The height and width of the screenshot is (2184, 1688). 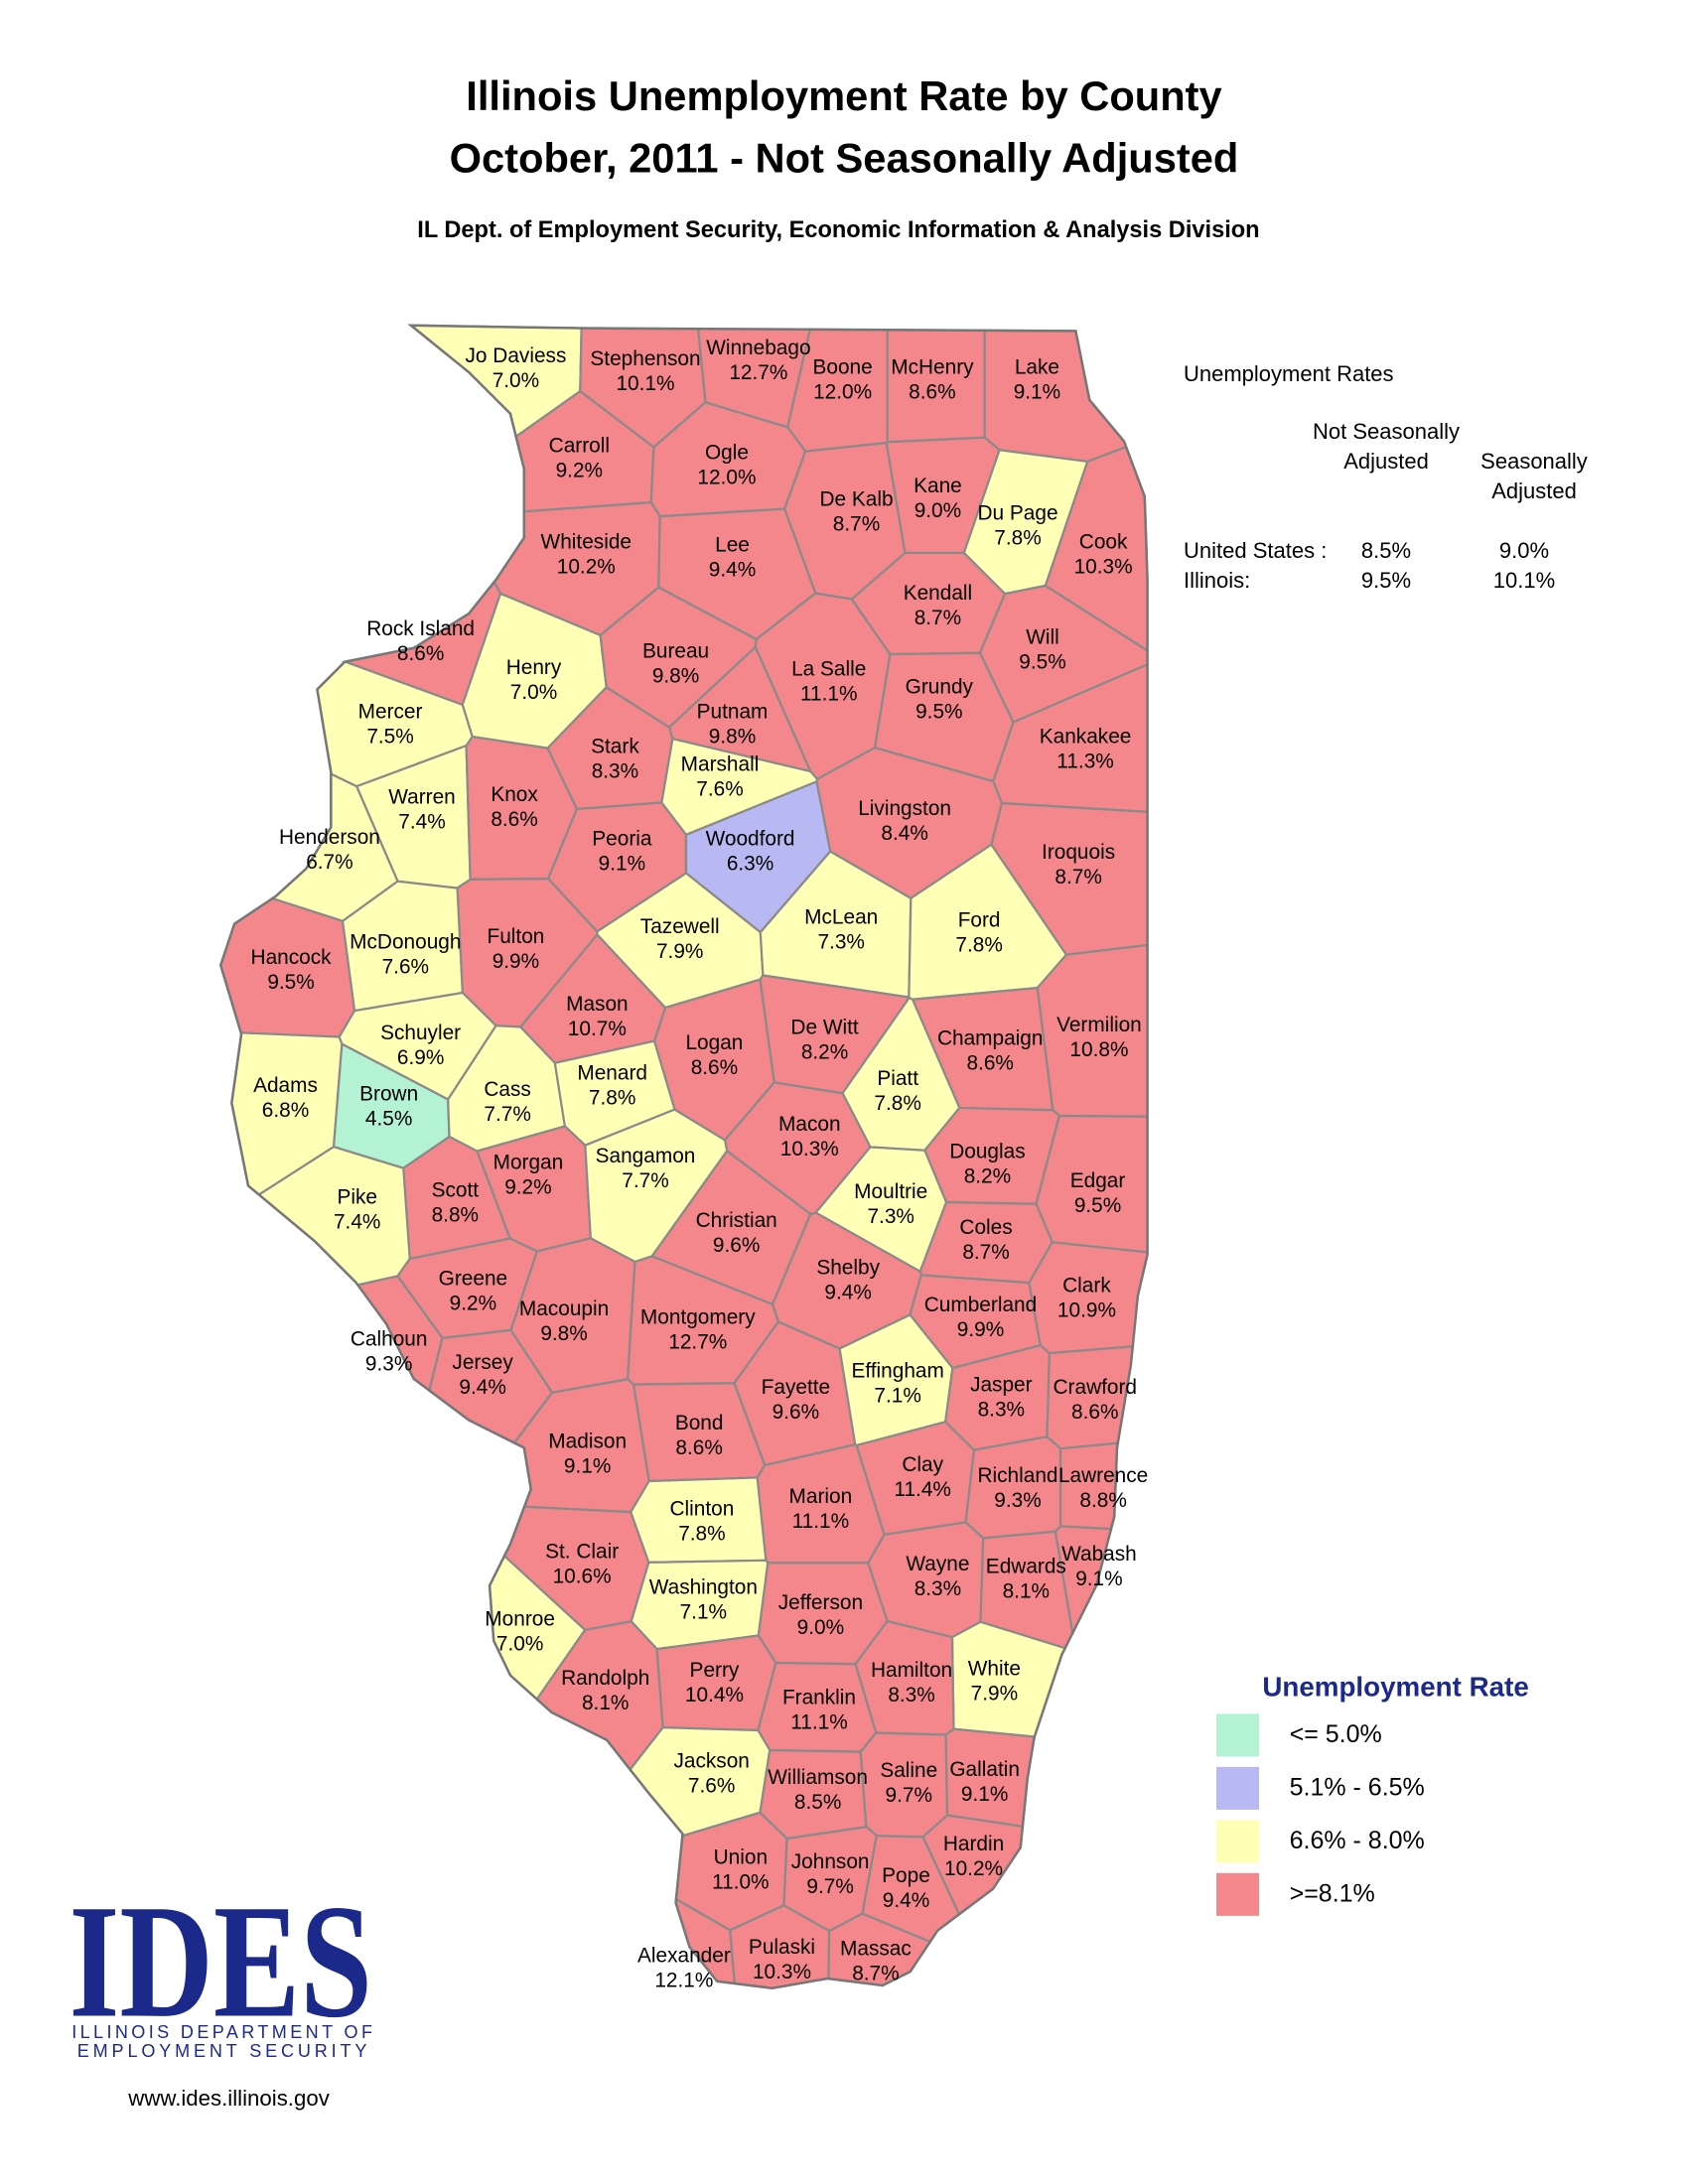 What do you see at coordinates (515, 936) in the screenshot?
I see `county-name: Fulton` at bounding box center [515, 936].